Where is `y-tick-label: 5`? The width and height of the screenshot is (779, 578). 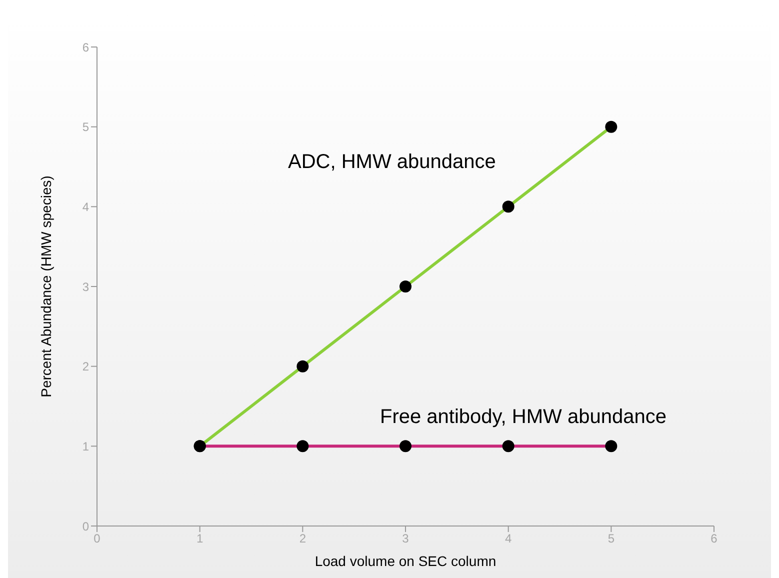 y-tick-label: 5 is located at coordinates (86, 127).